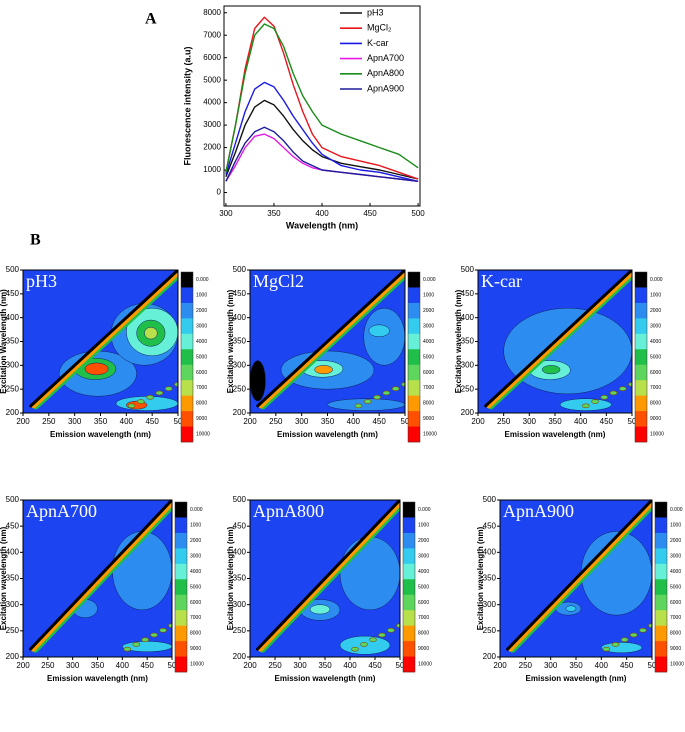 Image resolution: width=685 pixels, height=732 pixels. What do you see at coordinates (428, 296) in the screenshot?
I see `colorbar-label: 1000` at bounding box center [428, 296].